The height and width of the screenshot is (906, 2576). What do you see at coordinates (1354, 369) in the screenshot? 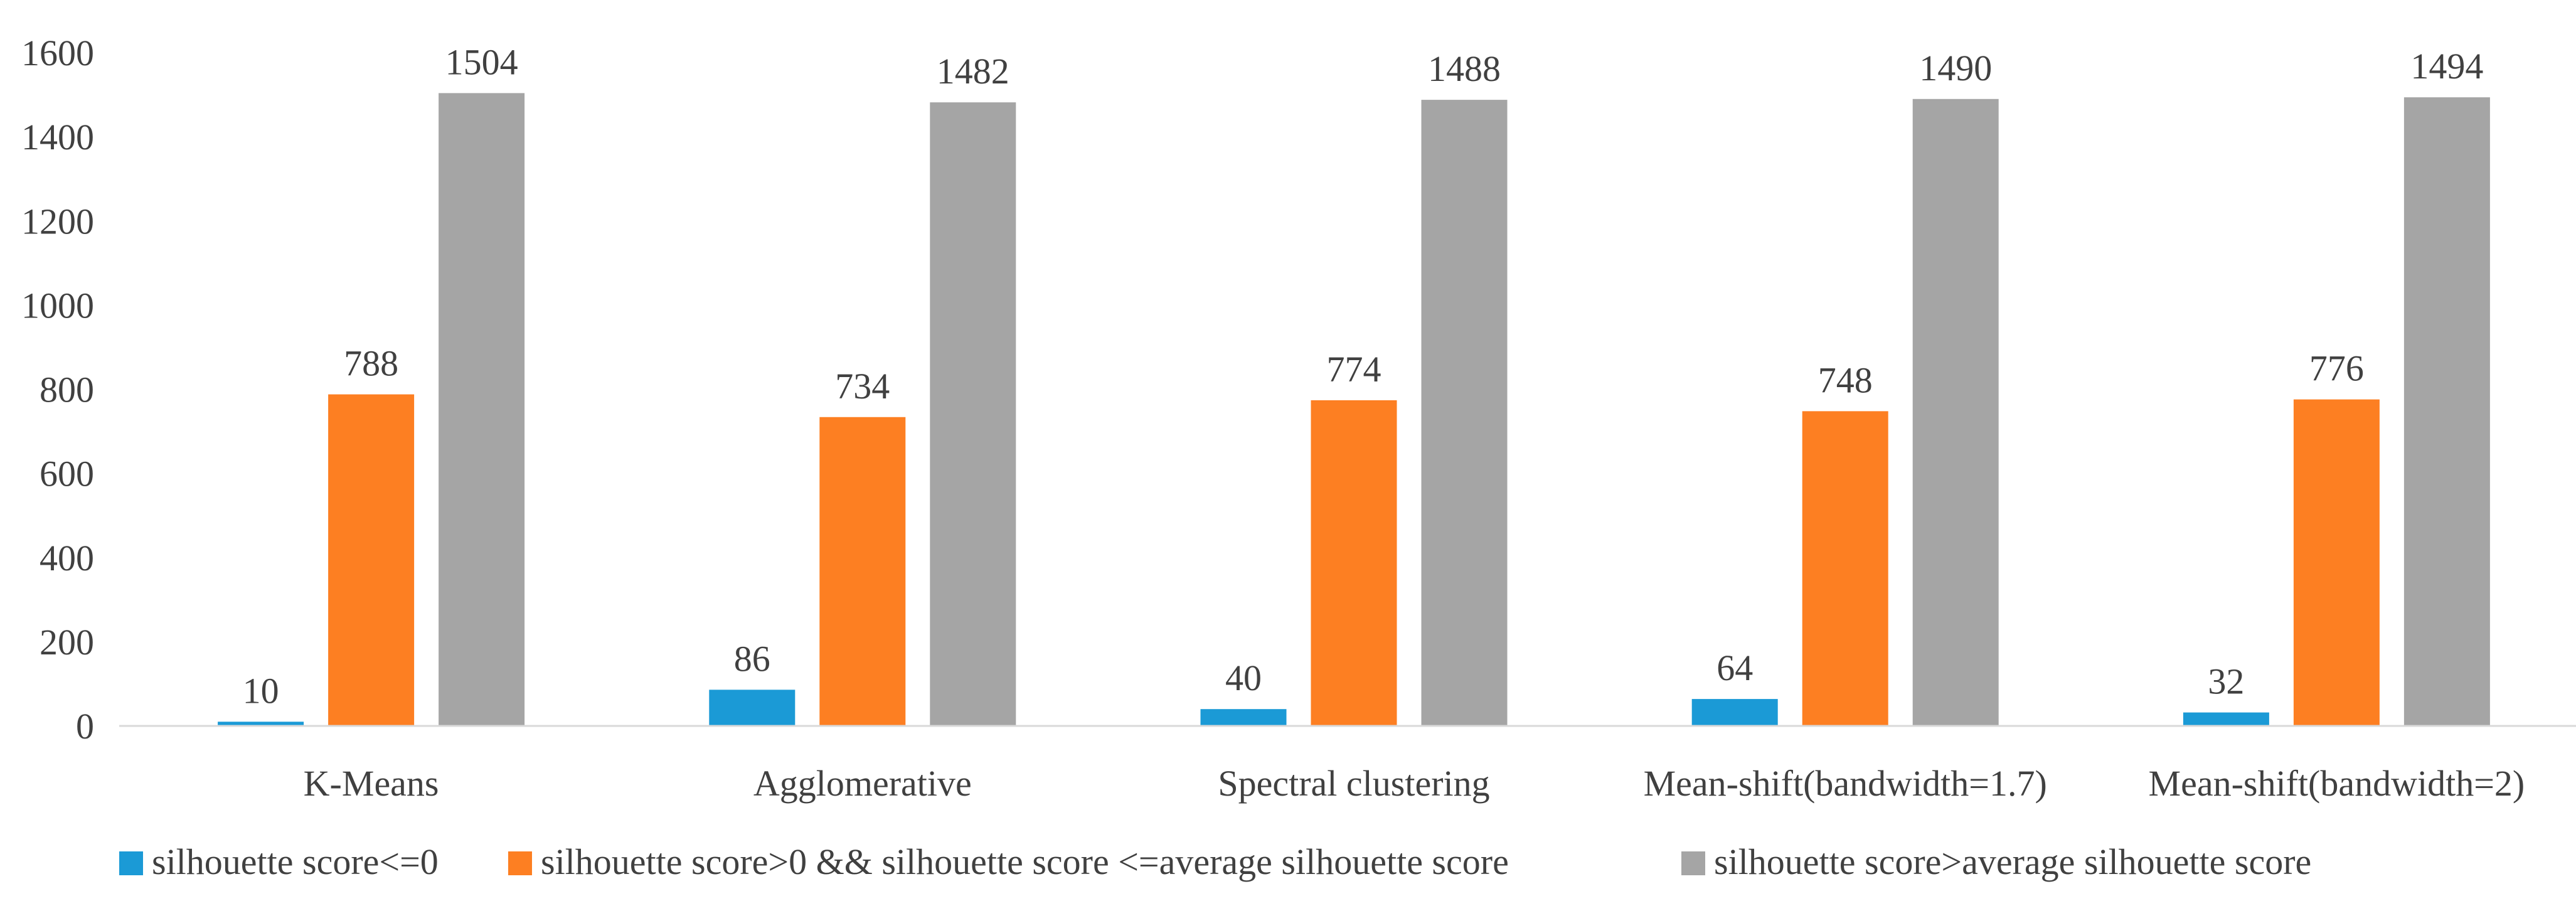
I see `data-label: 774` at bounding box center [1354, 369].